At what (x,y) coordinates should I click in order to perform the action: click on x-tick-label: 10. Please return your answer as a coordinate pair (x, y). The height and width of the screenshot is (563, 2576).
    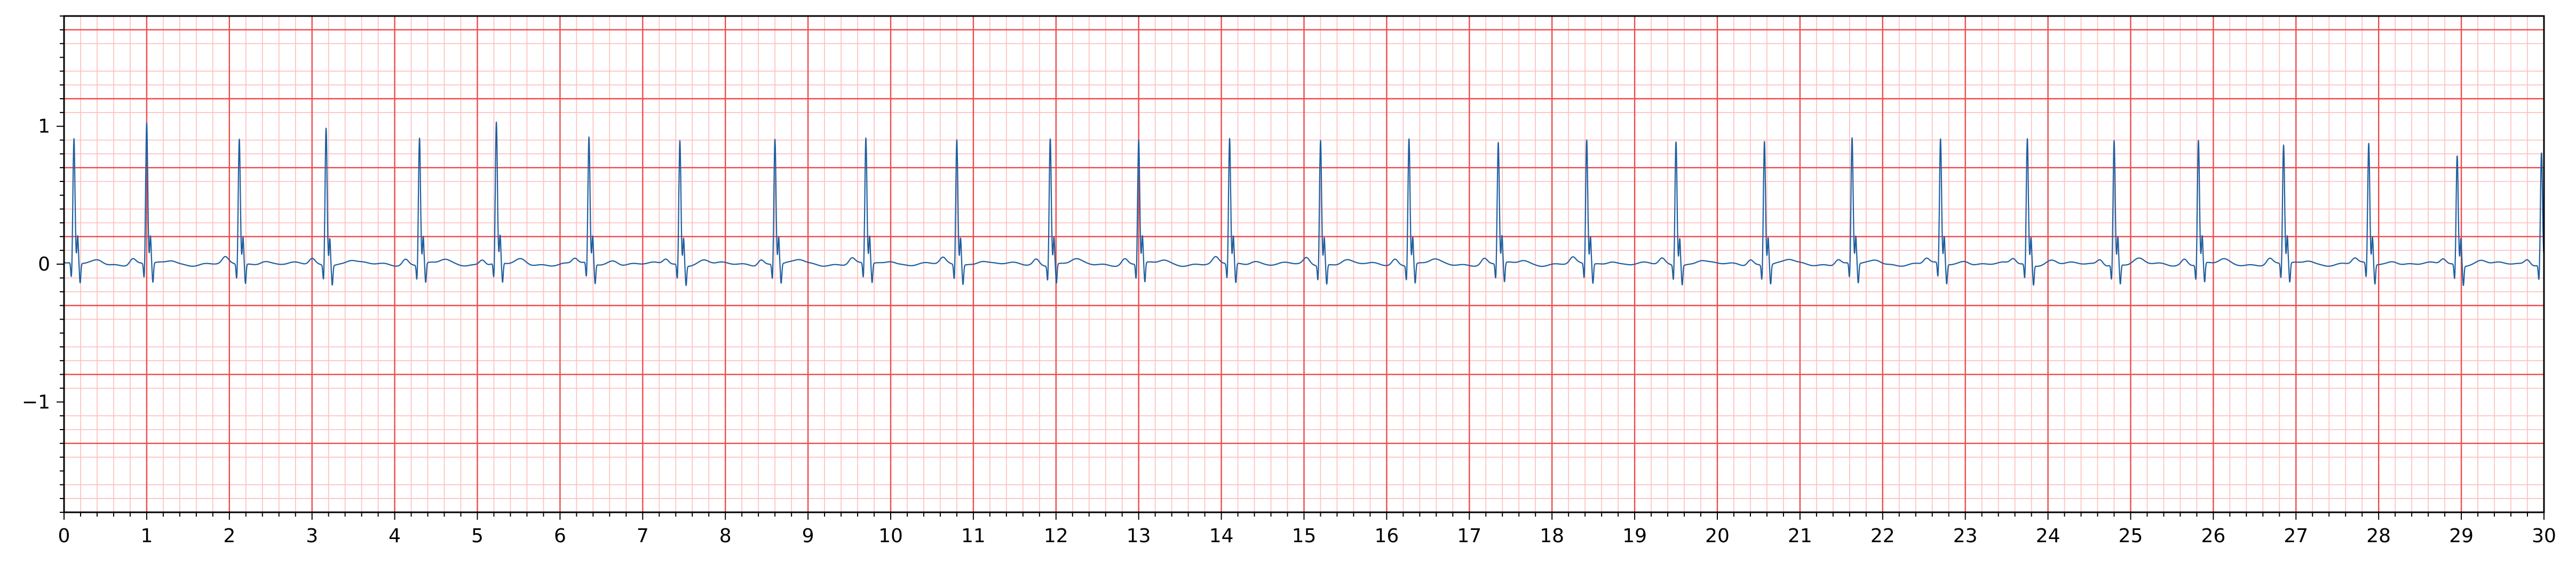
    Looking at the image, I should click on (890, 536).